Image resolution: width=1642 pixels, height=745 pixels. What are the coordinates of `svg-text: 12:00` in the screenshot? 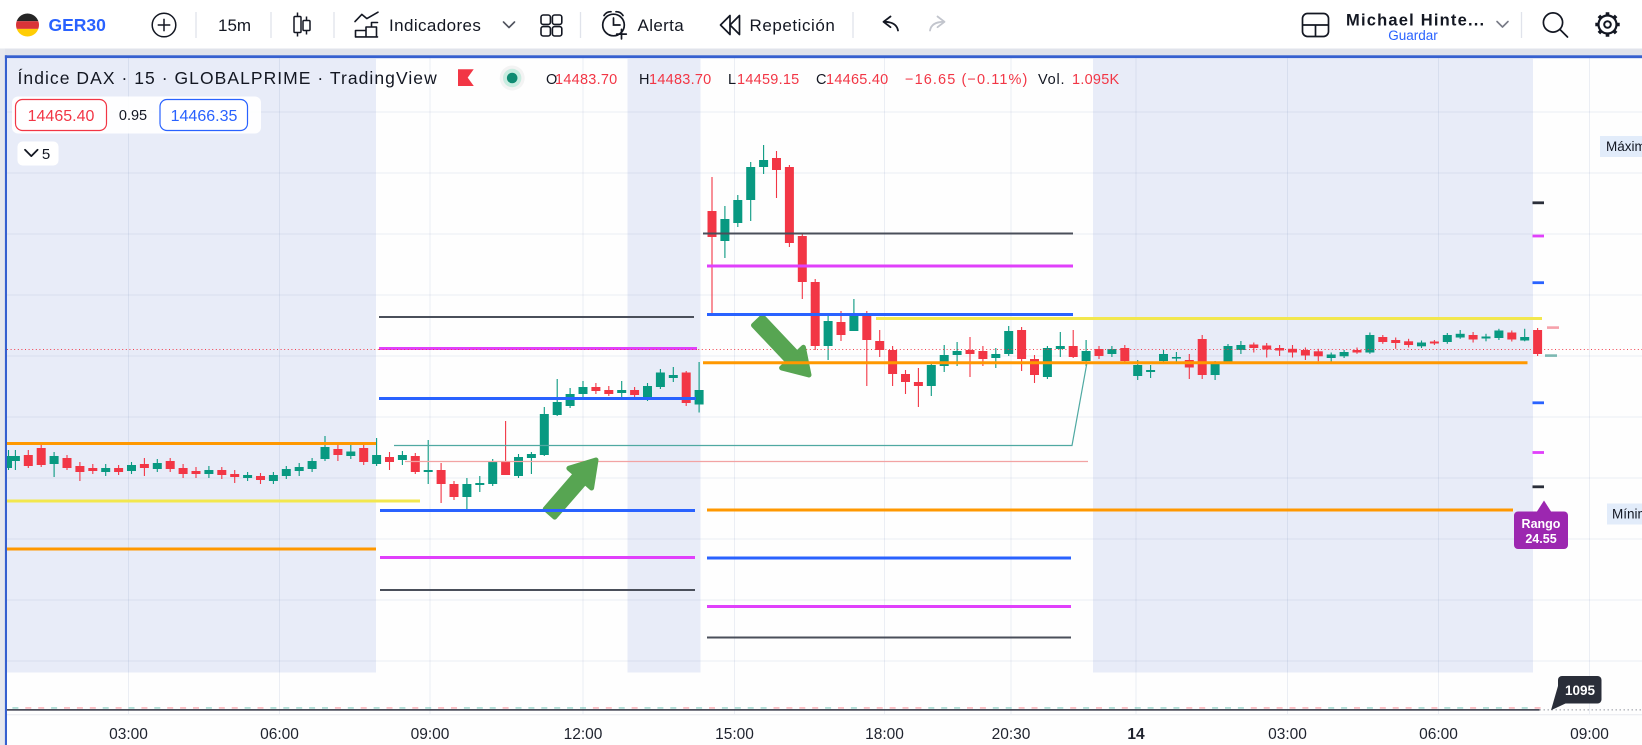 It's located at (583, 734).